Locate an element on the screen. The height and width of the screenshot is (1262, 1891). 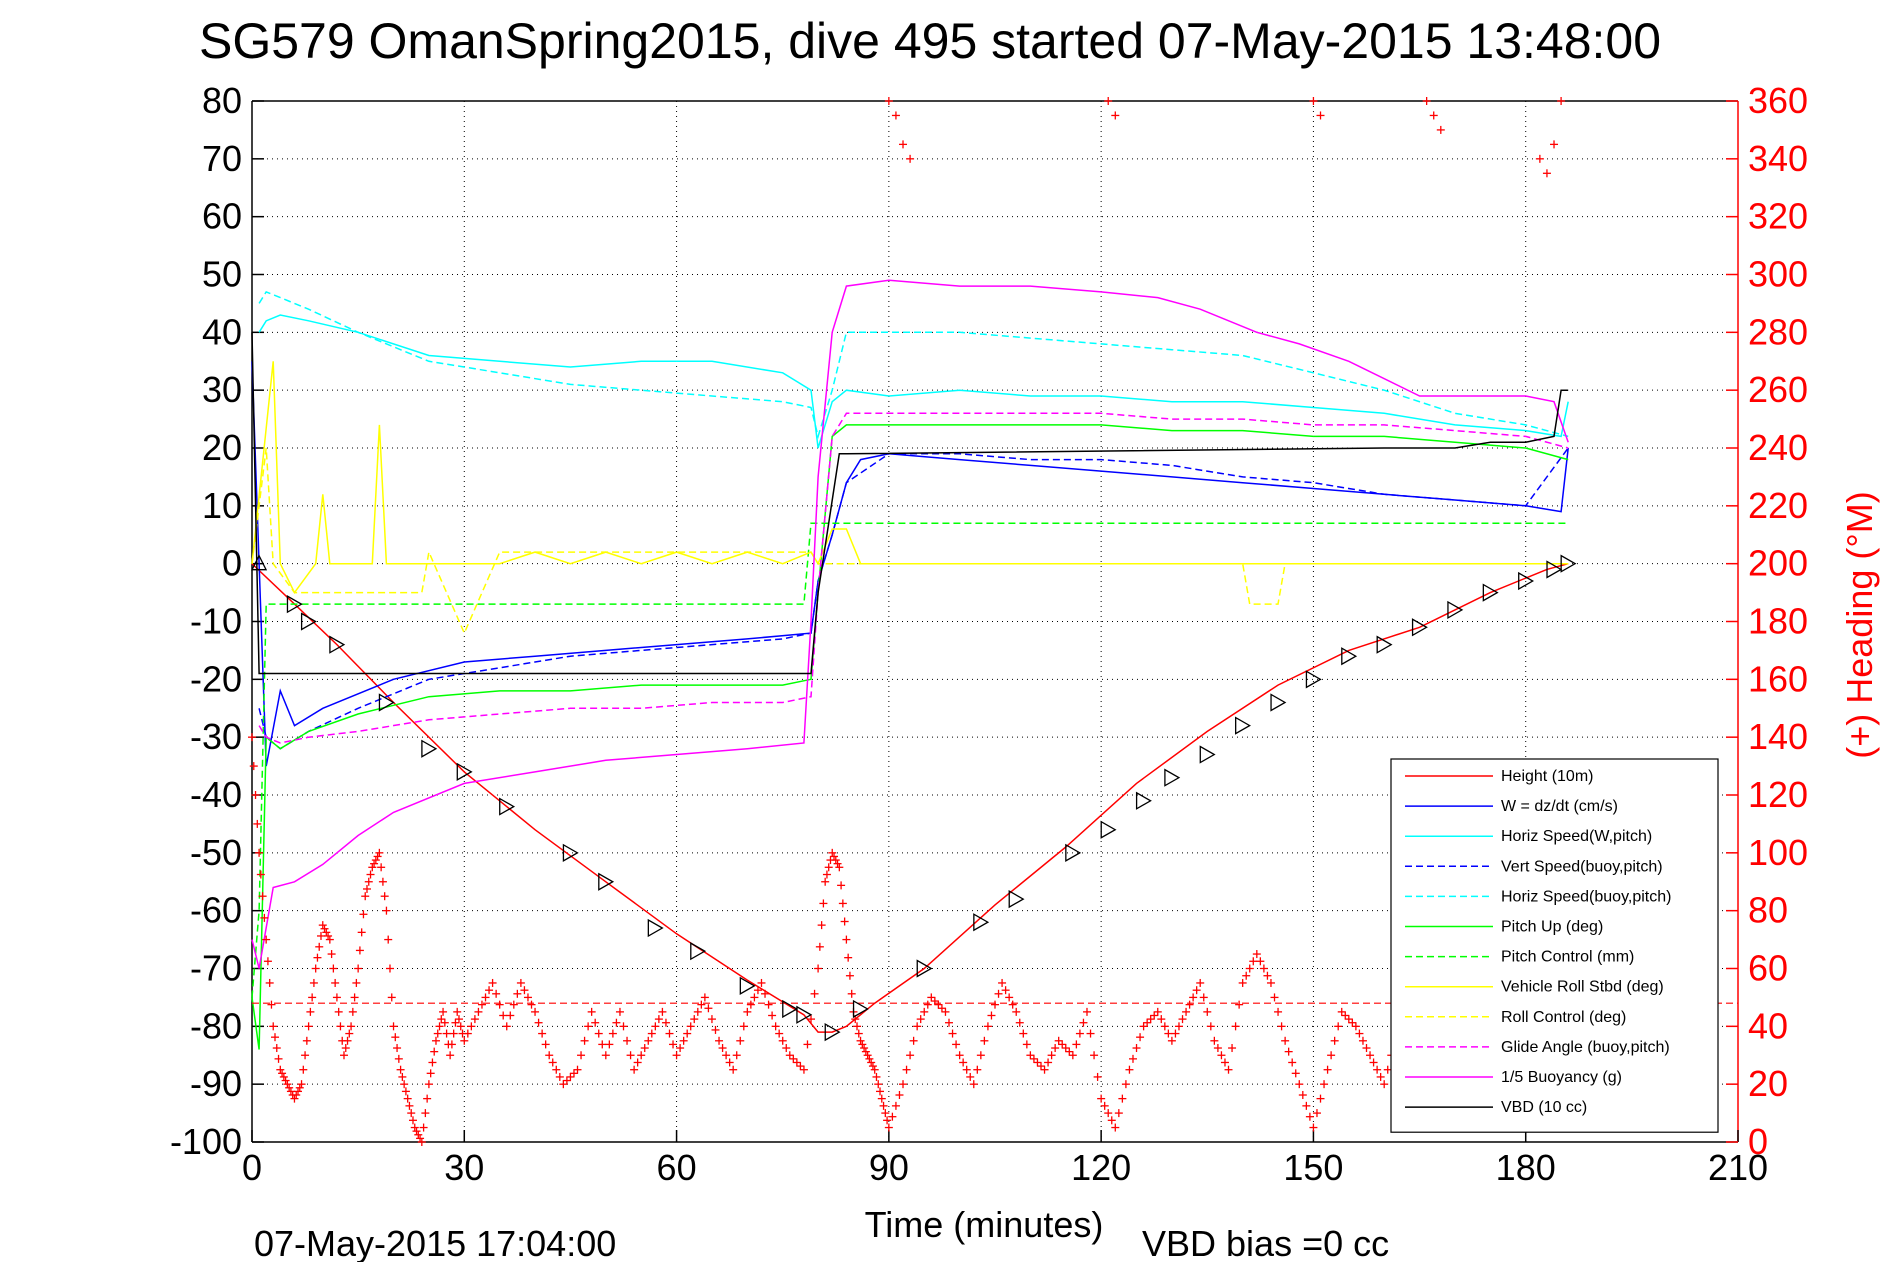
legend-entry: Glide Angle (buoy,pitch) is located at coordinates (1537, 1047).